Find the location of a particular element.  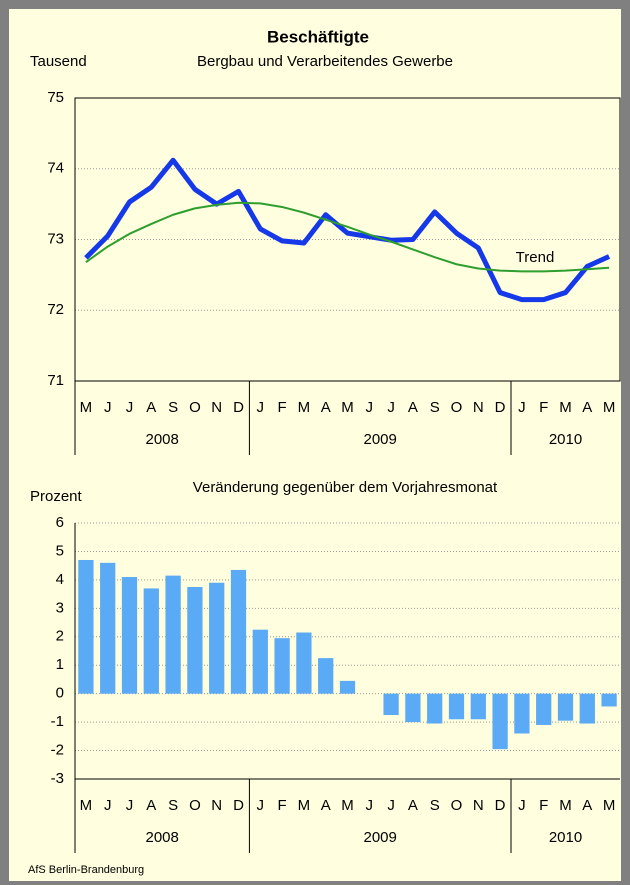

chart-title: Veränderung gegenüber dem Vorjahresmonat is located at coordinates (345, 487).